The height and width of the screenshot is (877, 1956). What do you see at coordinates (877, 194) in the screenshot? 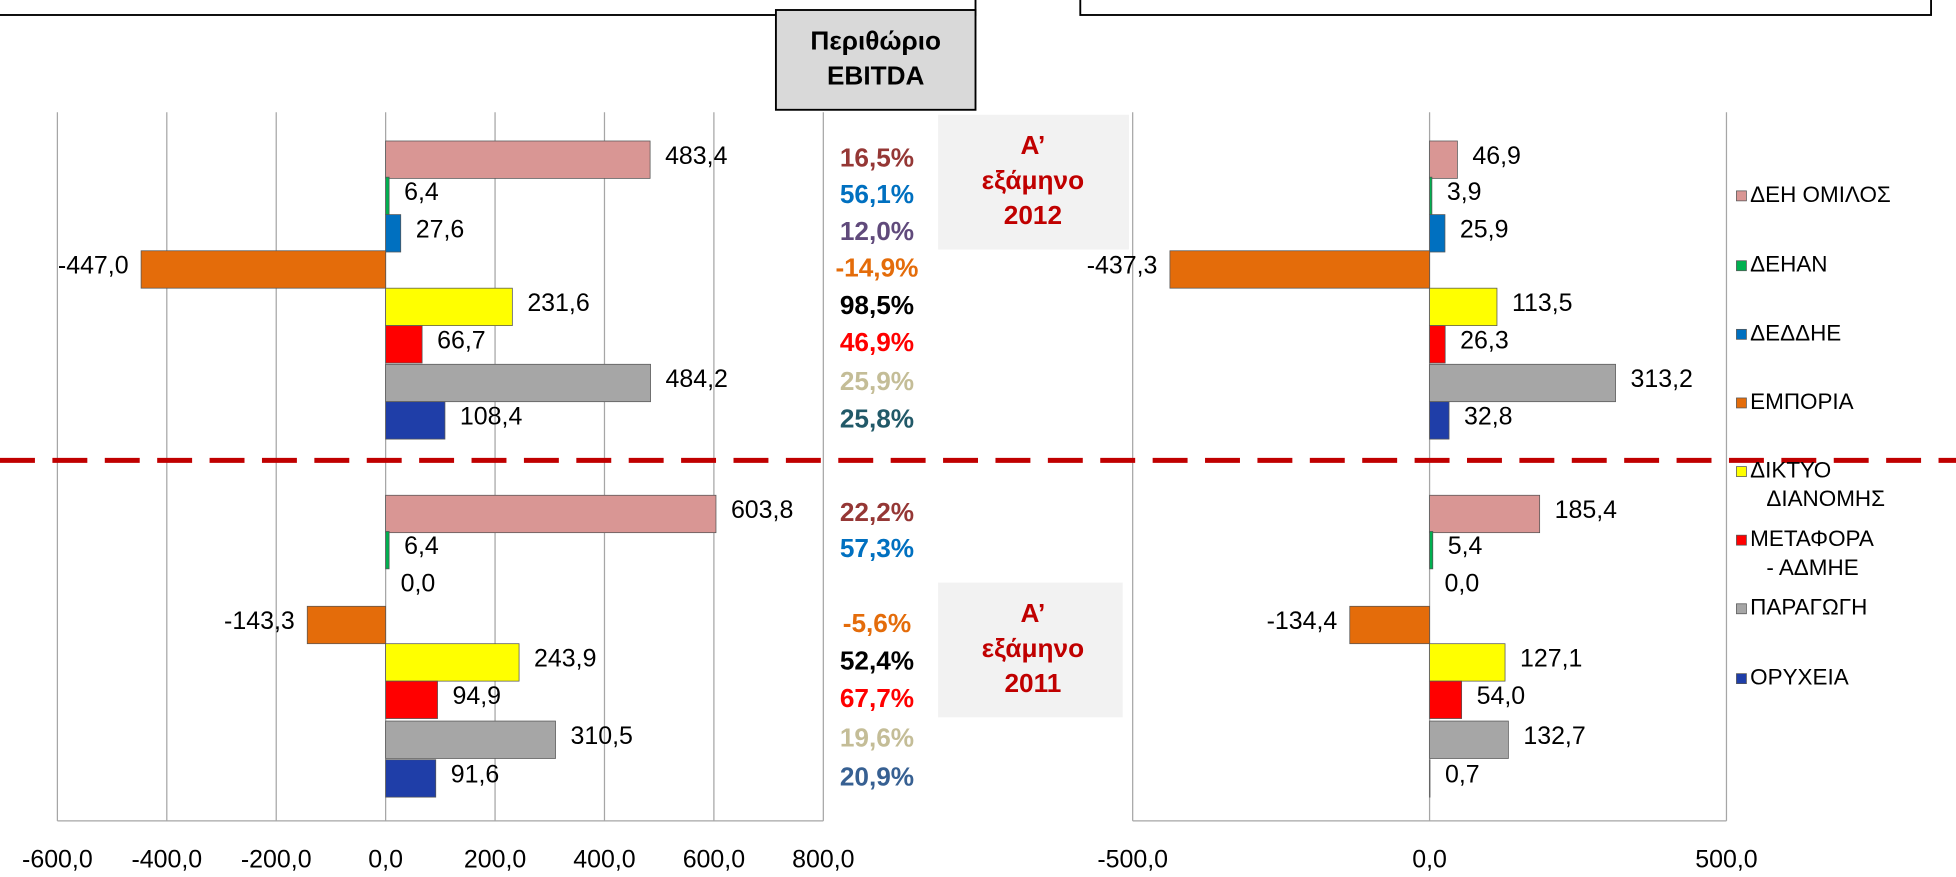
I see `margin-label: 56,1%` at bounding box center [877, 194].